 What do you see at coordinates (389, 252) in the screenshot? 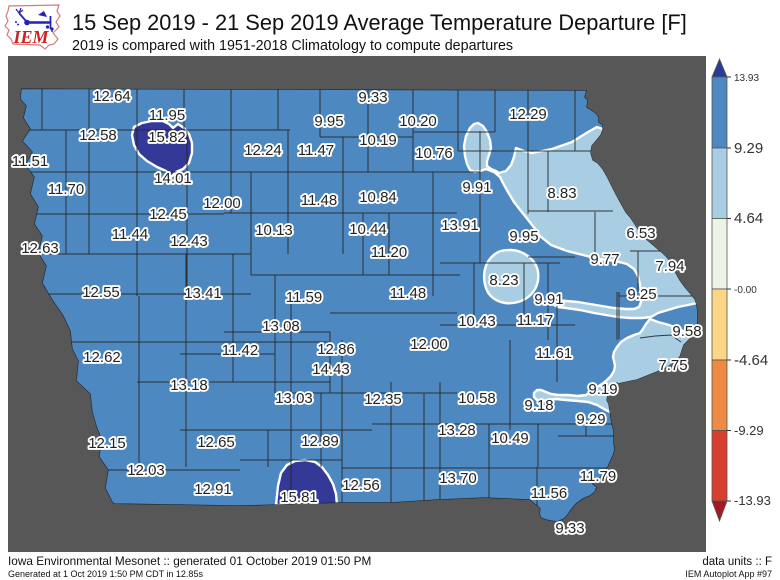
I see `svg-text: 11.20` at bounding box center [389, 252].